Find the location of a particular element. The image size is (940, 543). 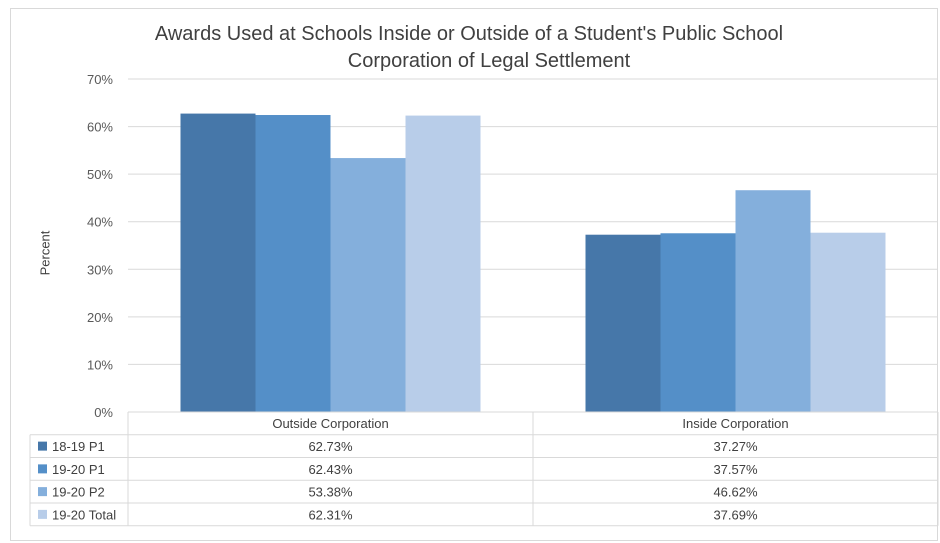

y-tick-label-0: 0% is located at coordinates (103, 412).